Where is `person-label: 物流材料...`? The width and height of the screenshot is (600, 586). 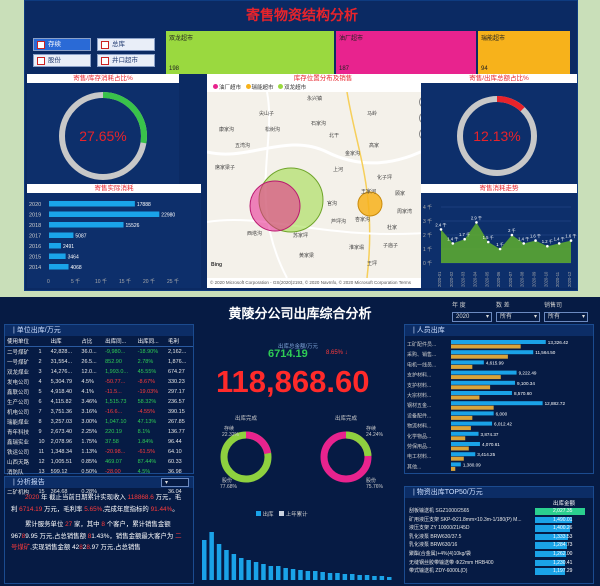
person-label: 物流材料... is located at coordinates (419, 426).